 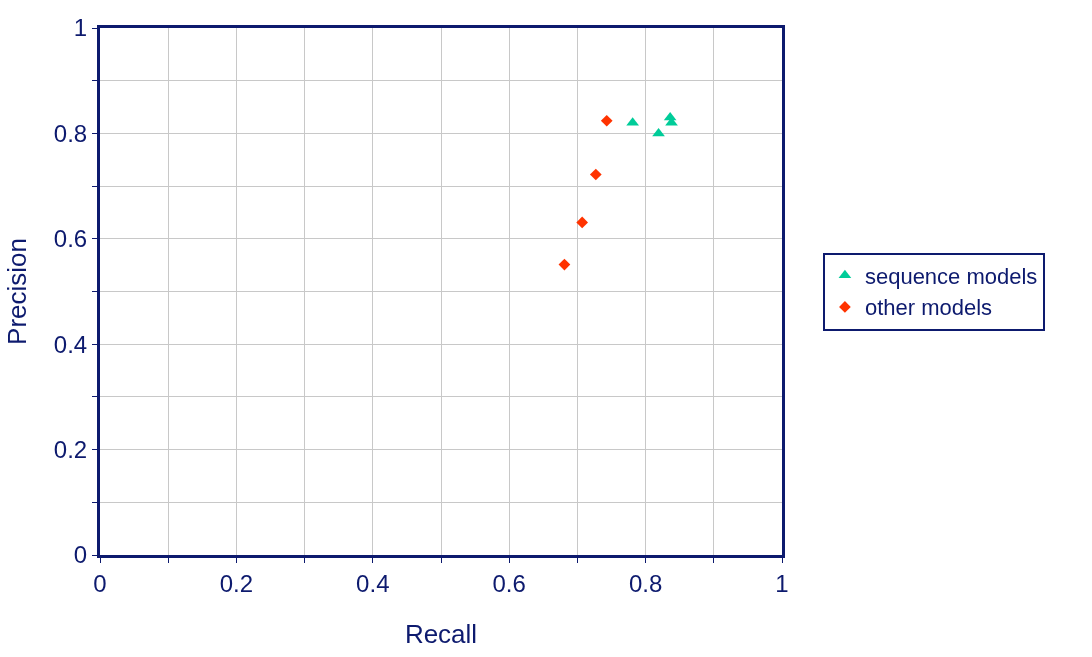 I want to click on x-tick-label: 0.8, so click(x=645, y=583).